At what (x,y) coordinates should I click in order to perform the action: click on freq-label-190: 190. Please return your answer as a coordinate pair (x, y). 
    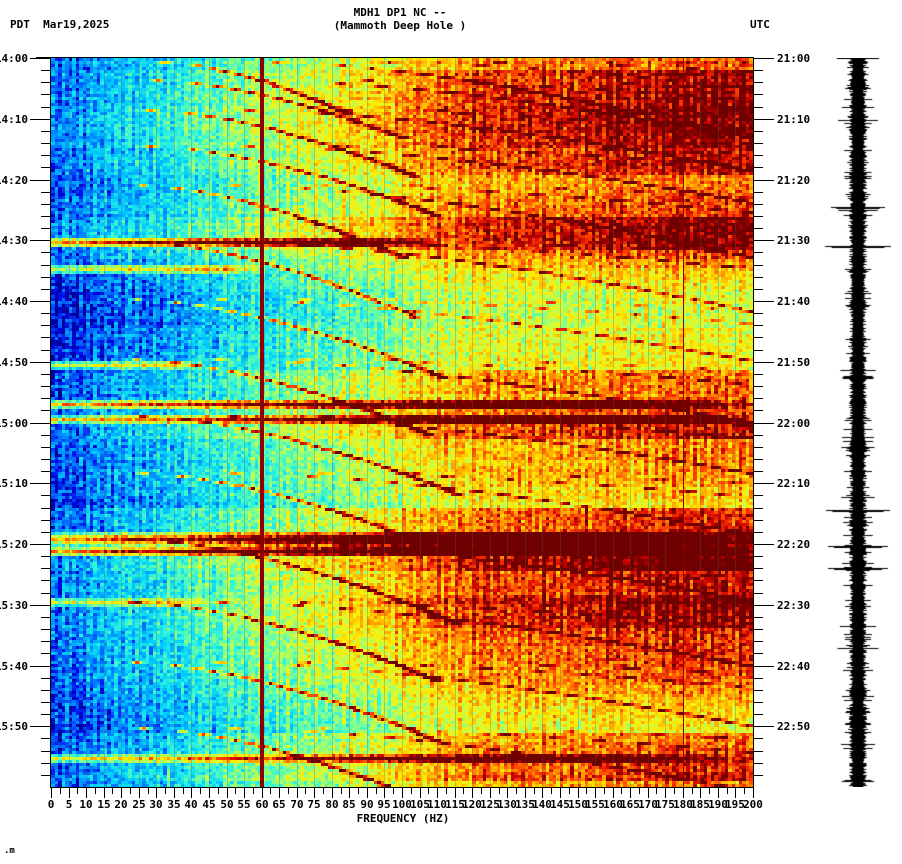
    Looking at the image, I should click on (718, 804).